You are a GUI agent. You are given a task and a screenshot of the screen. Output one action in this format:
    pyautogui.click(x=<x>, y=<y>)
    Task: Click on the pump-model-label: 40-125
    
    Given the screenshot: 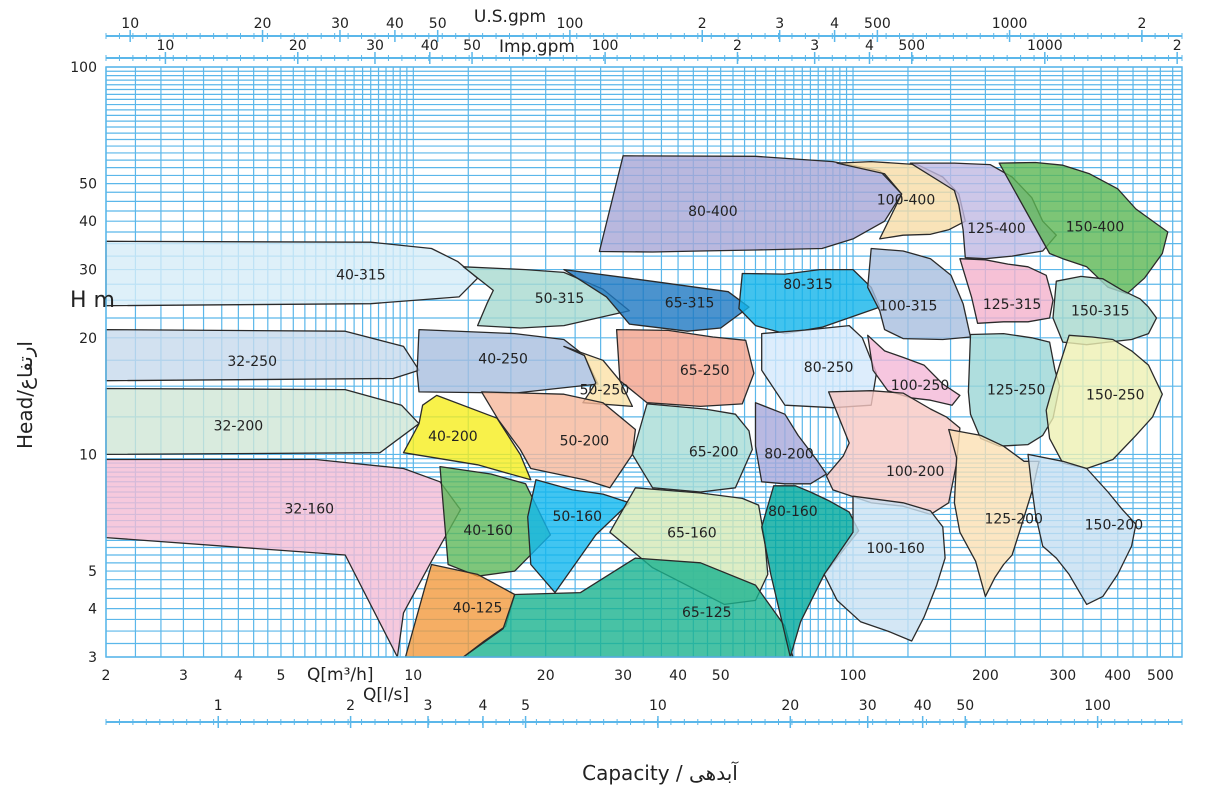 What is the action you would take?
    pyautogui.click(x=478, y=609)
    